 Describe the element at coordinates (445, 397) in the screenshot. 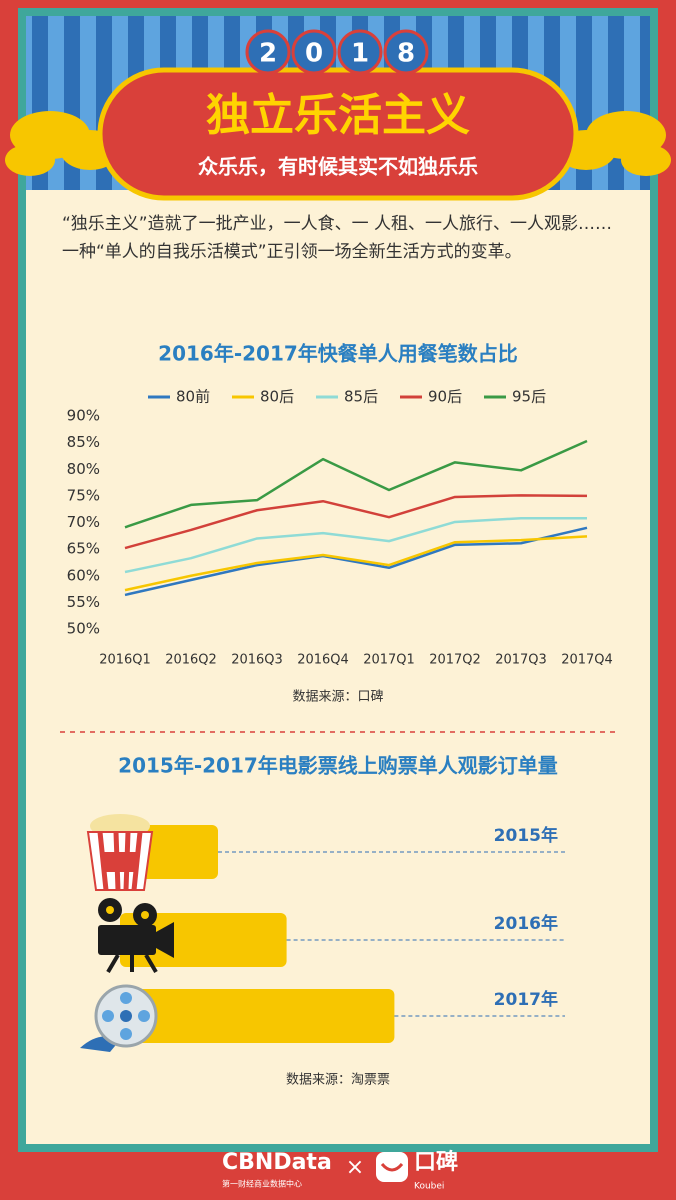

I see `legend-label: 90后` at that location.